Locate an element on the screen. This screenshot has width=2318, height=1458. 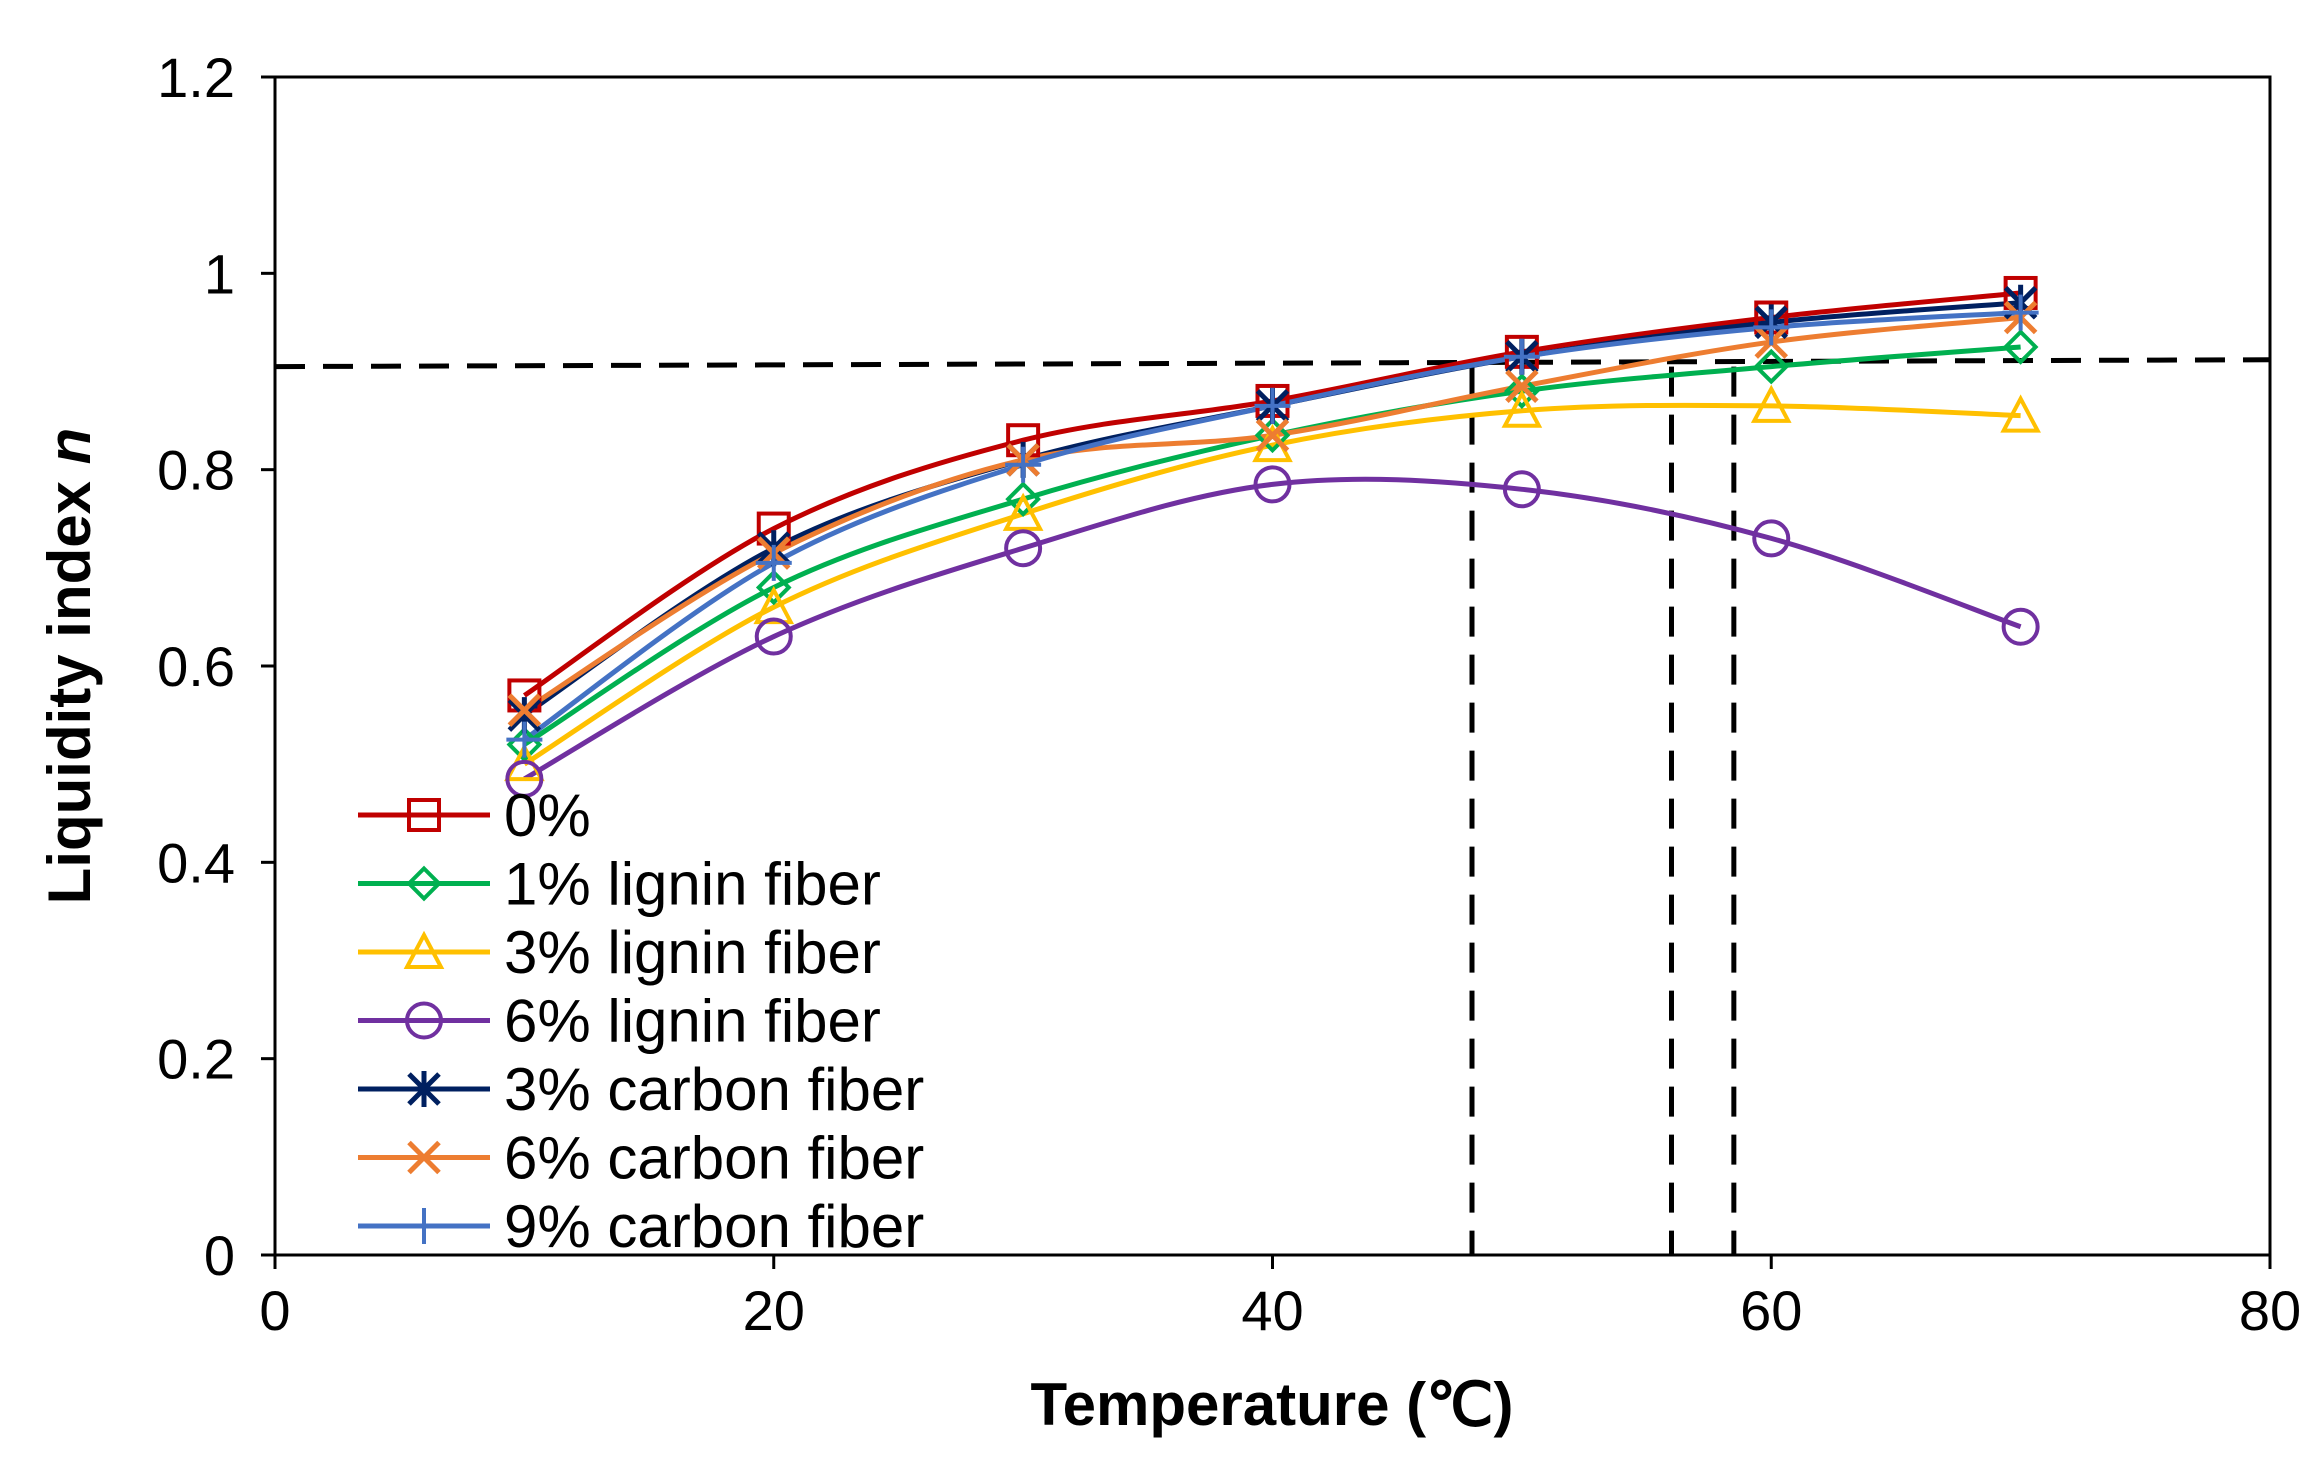
x-tick-label: 60 is located at coordinates (1771, 1310).